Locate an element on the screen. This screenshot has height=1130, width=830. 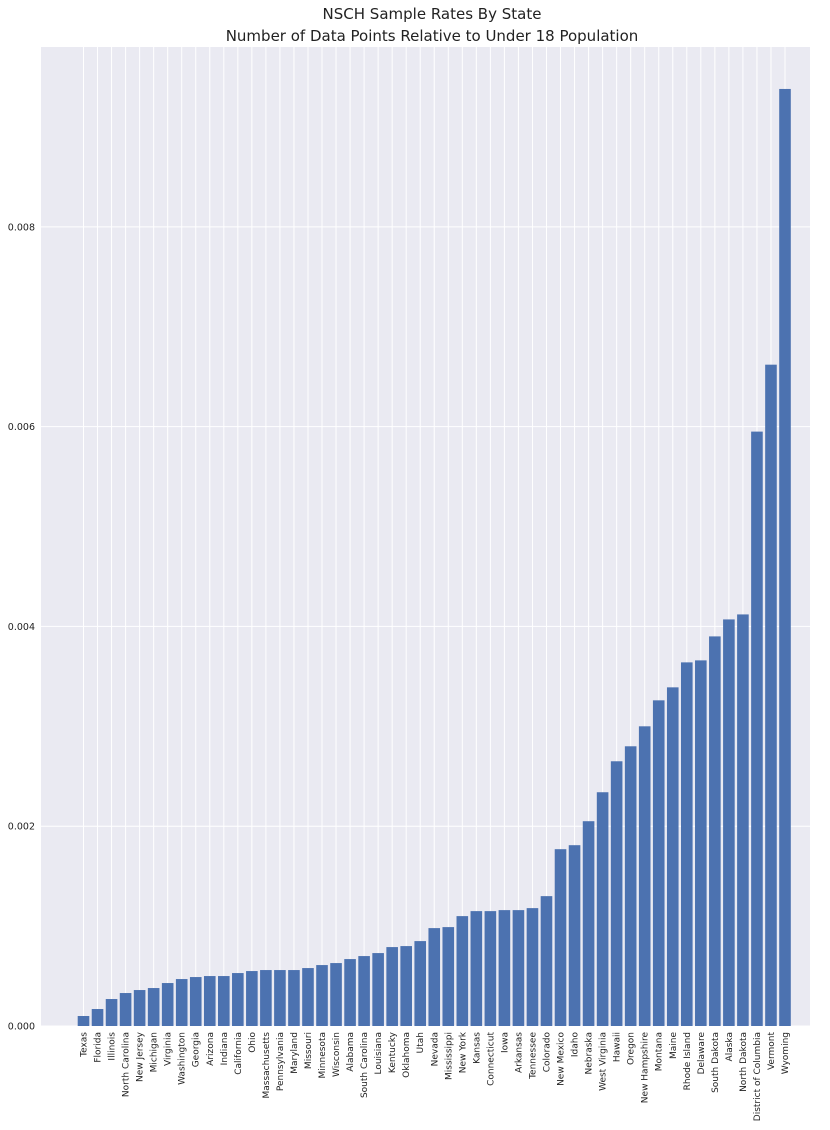
bar-wyoming is located at coordinates (785, 557).